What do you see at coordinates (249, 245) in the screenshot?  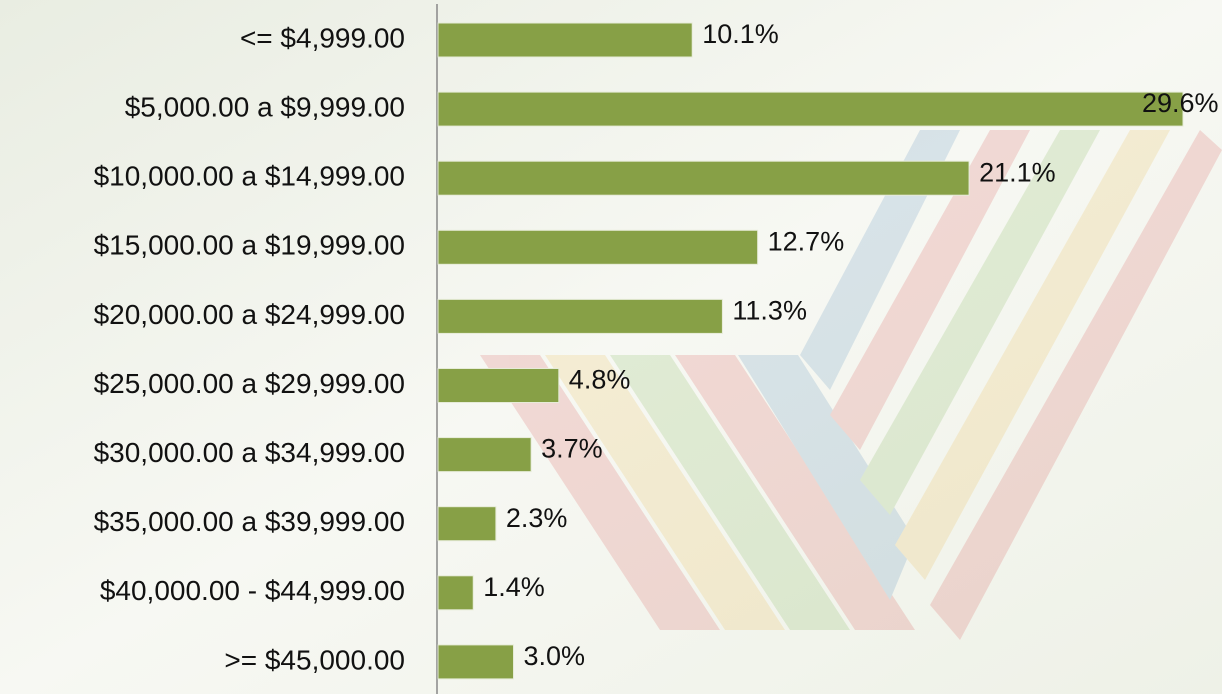 I see `category-label: $15,000.00 a $19,999.00` at bounding box center [249, 245].